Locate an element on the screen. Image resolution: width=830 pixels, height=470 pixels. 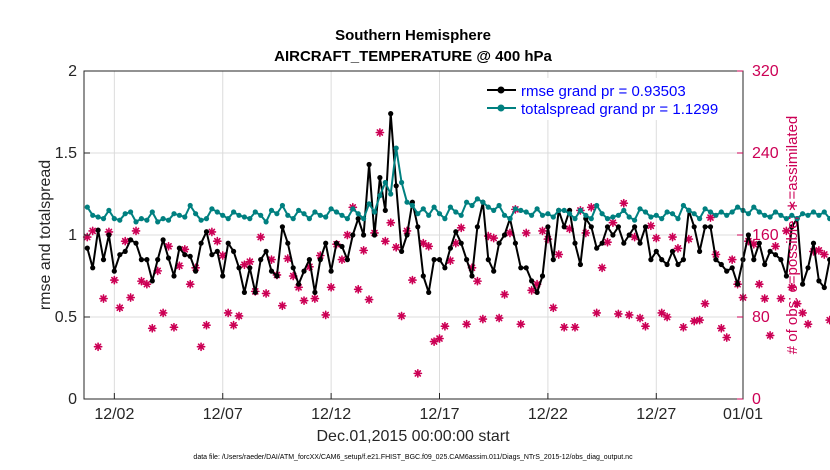
x-tick-label: 01/01 is located at coordinates (743, 414).